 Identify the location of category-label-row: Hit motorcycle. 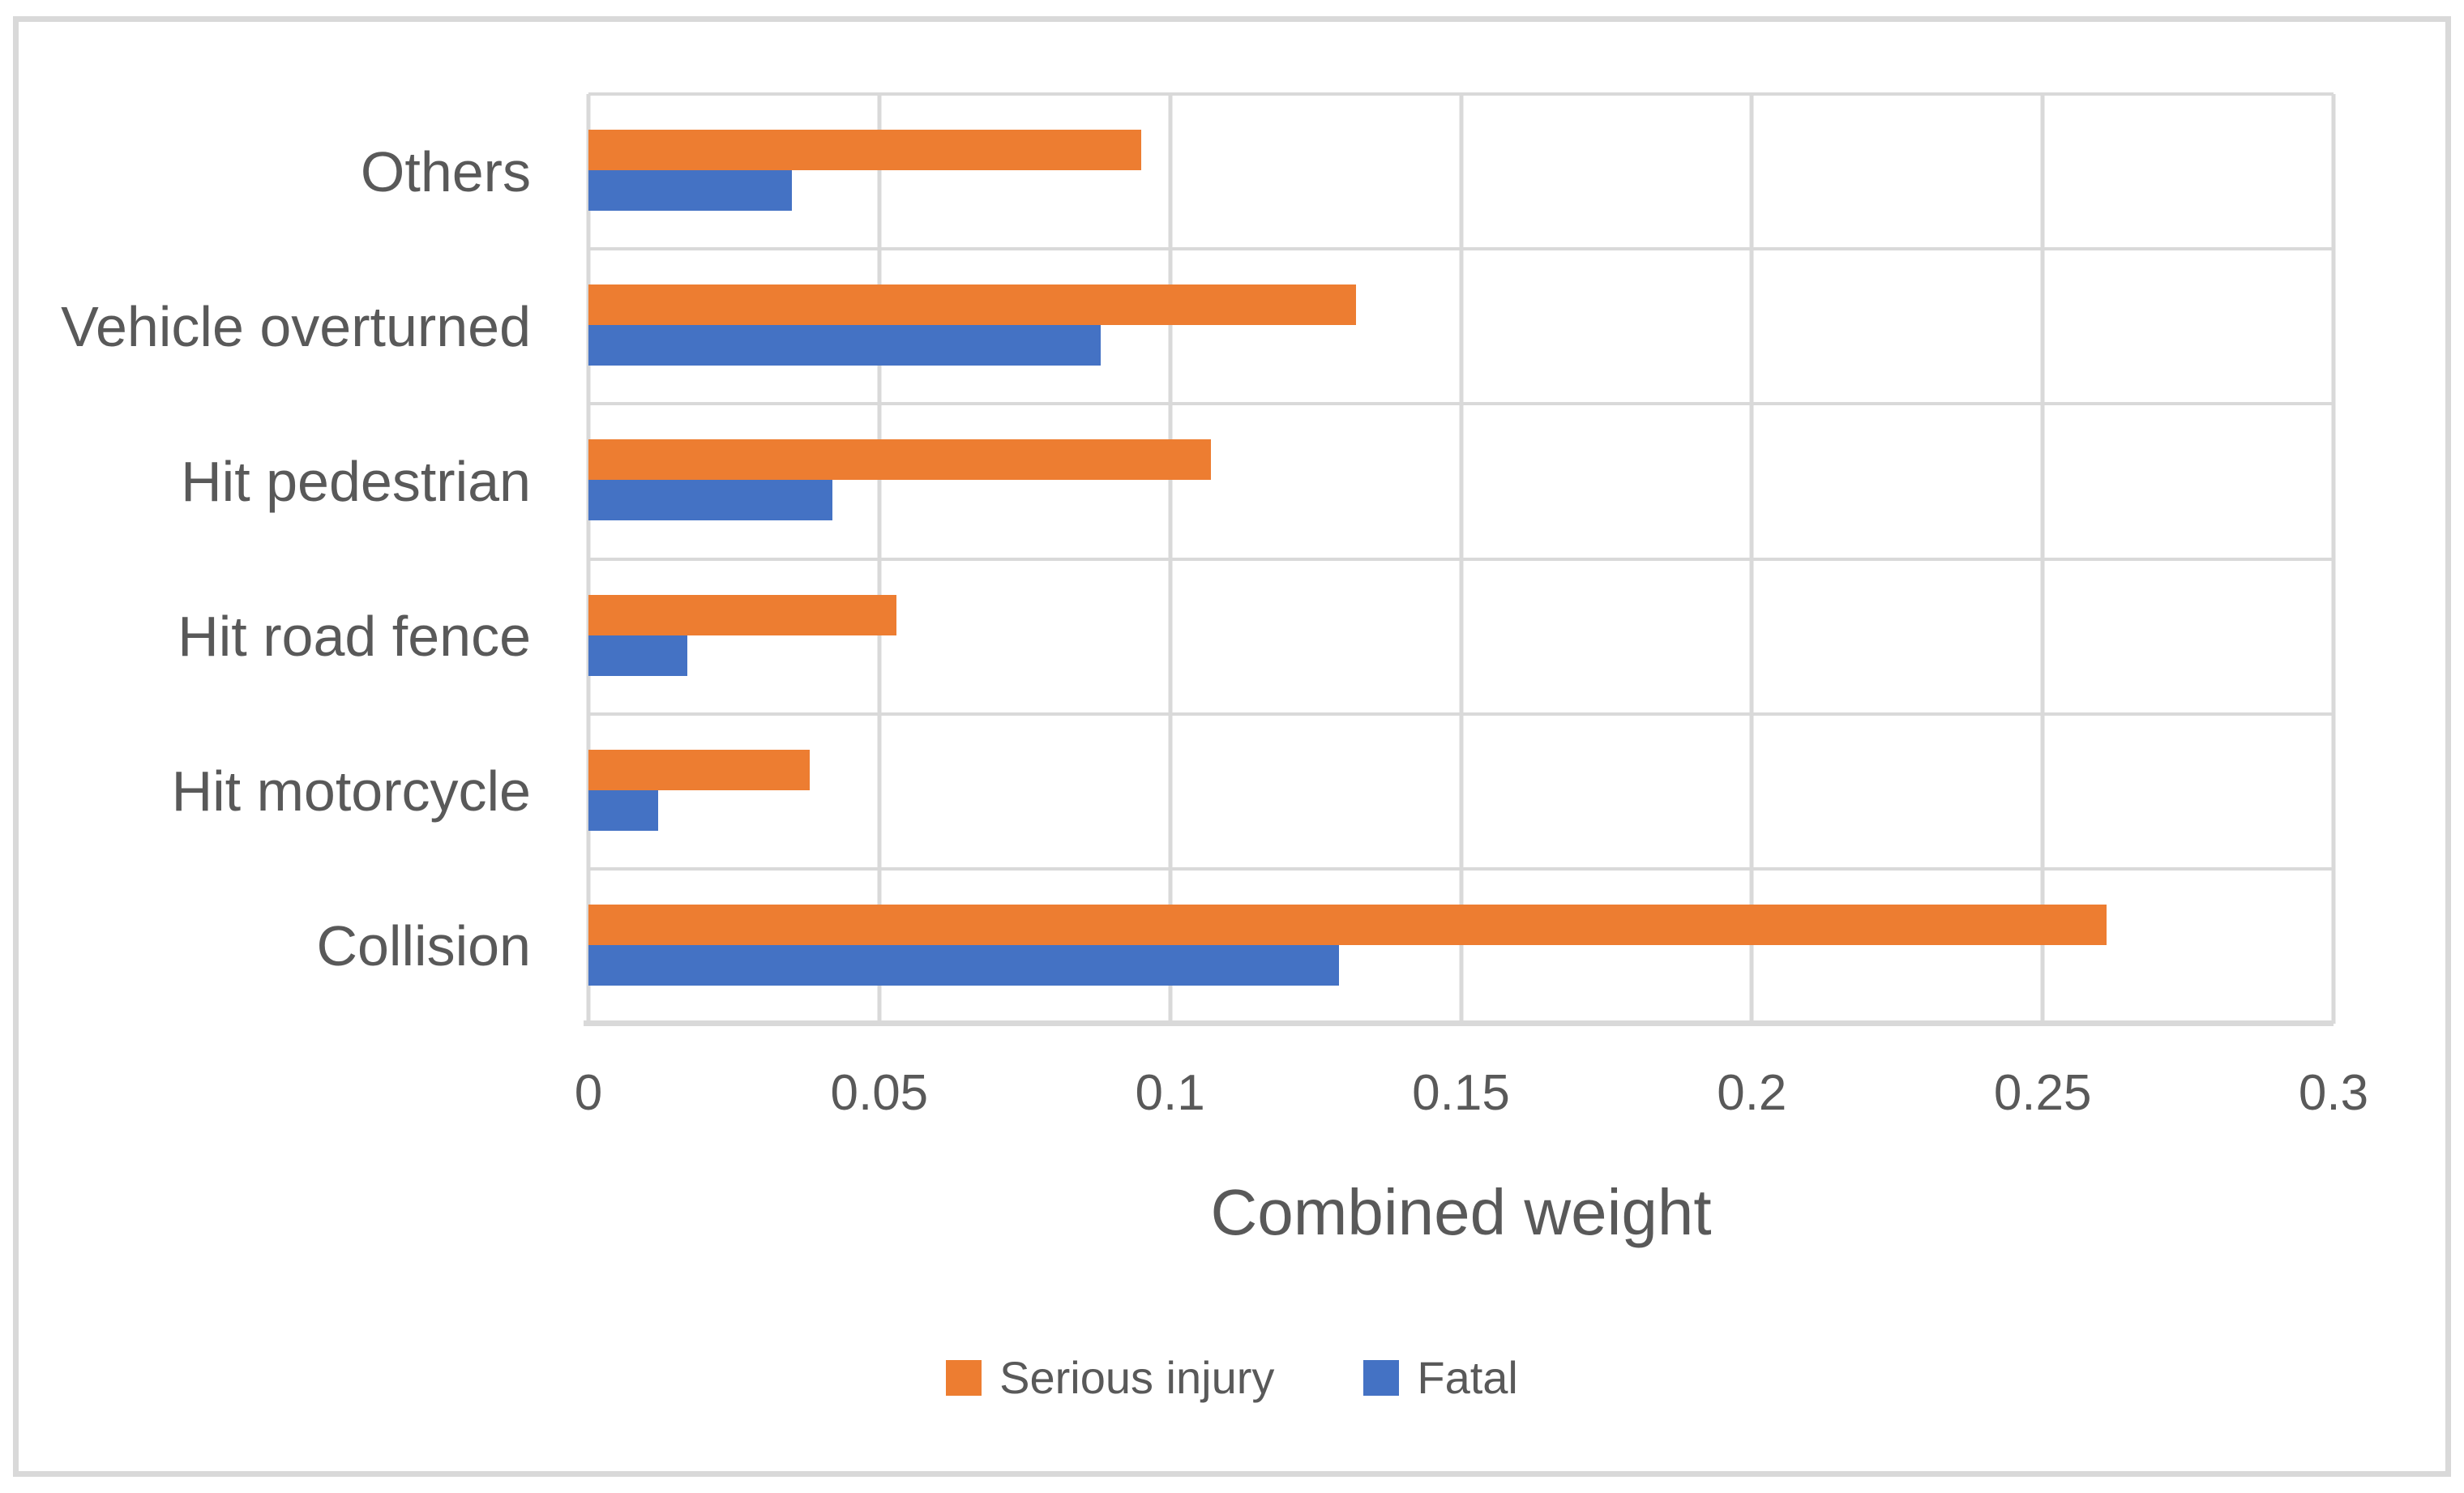
(265, 791).